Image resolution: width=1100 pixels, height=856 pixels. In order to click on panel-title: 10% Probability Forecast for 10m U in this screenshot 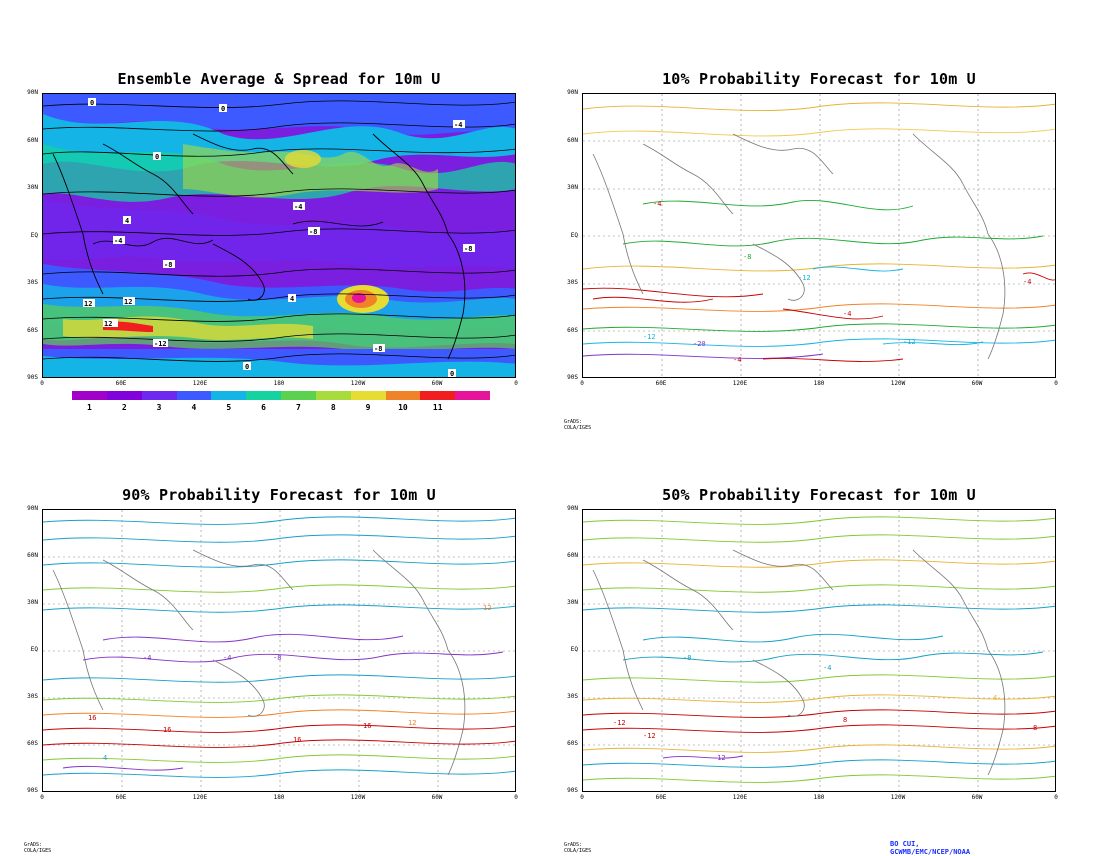, I will do `click(819, 79)`.